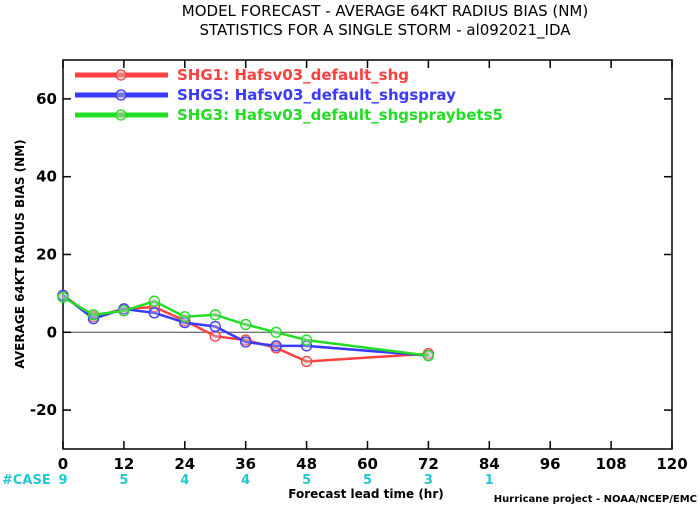  What do you see at coordinates (428, 480) in the screenshot?
I see `case-count: 3` at bounding box center [428, 480].